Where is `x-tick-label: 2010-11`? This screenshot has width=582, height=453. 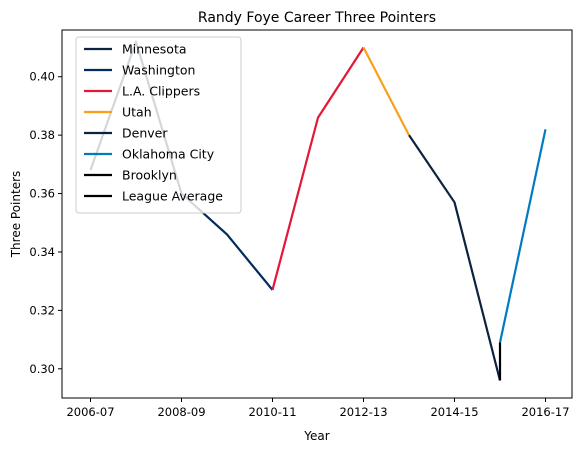
x-tick-label: 2010-11 is located at coordinates (272, 412).